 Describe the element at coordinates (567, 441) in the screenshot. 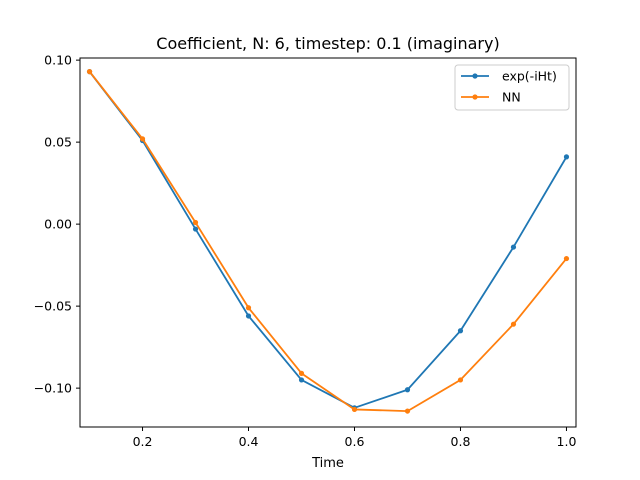

I see `x-tick-label: 1.0` at that location.